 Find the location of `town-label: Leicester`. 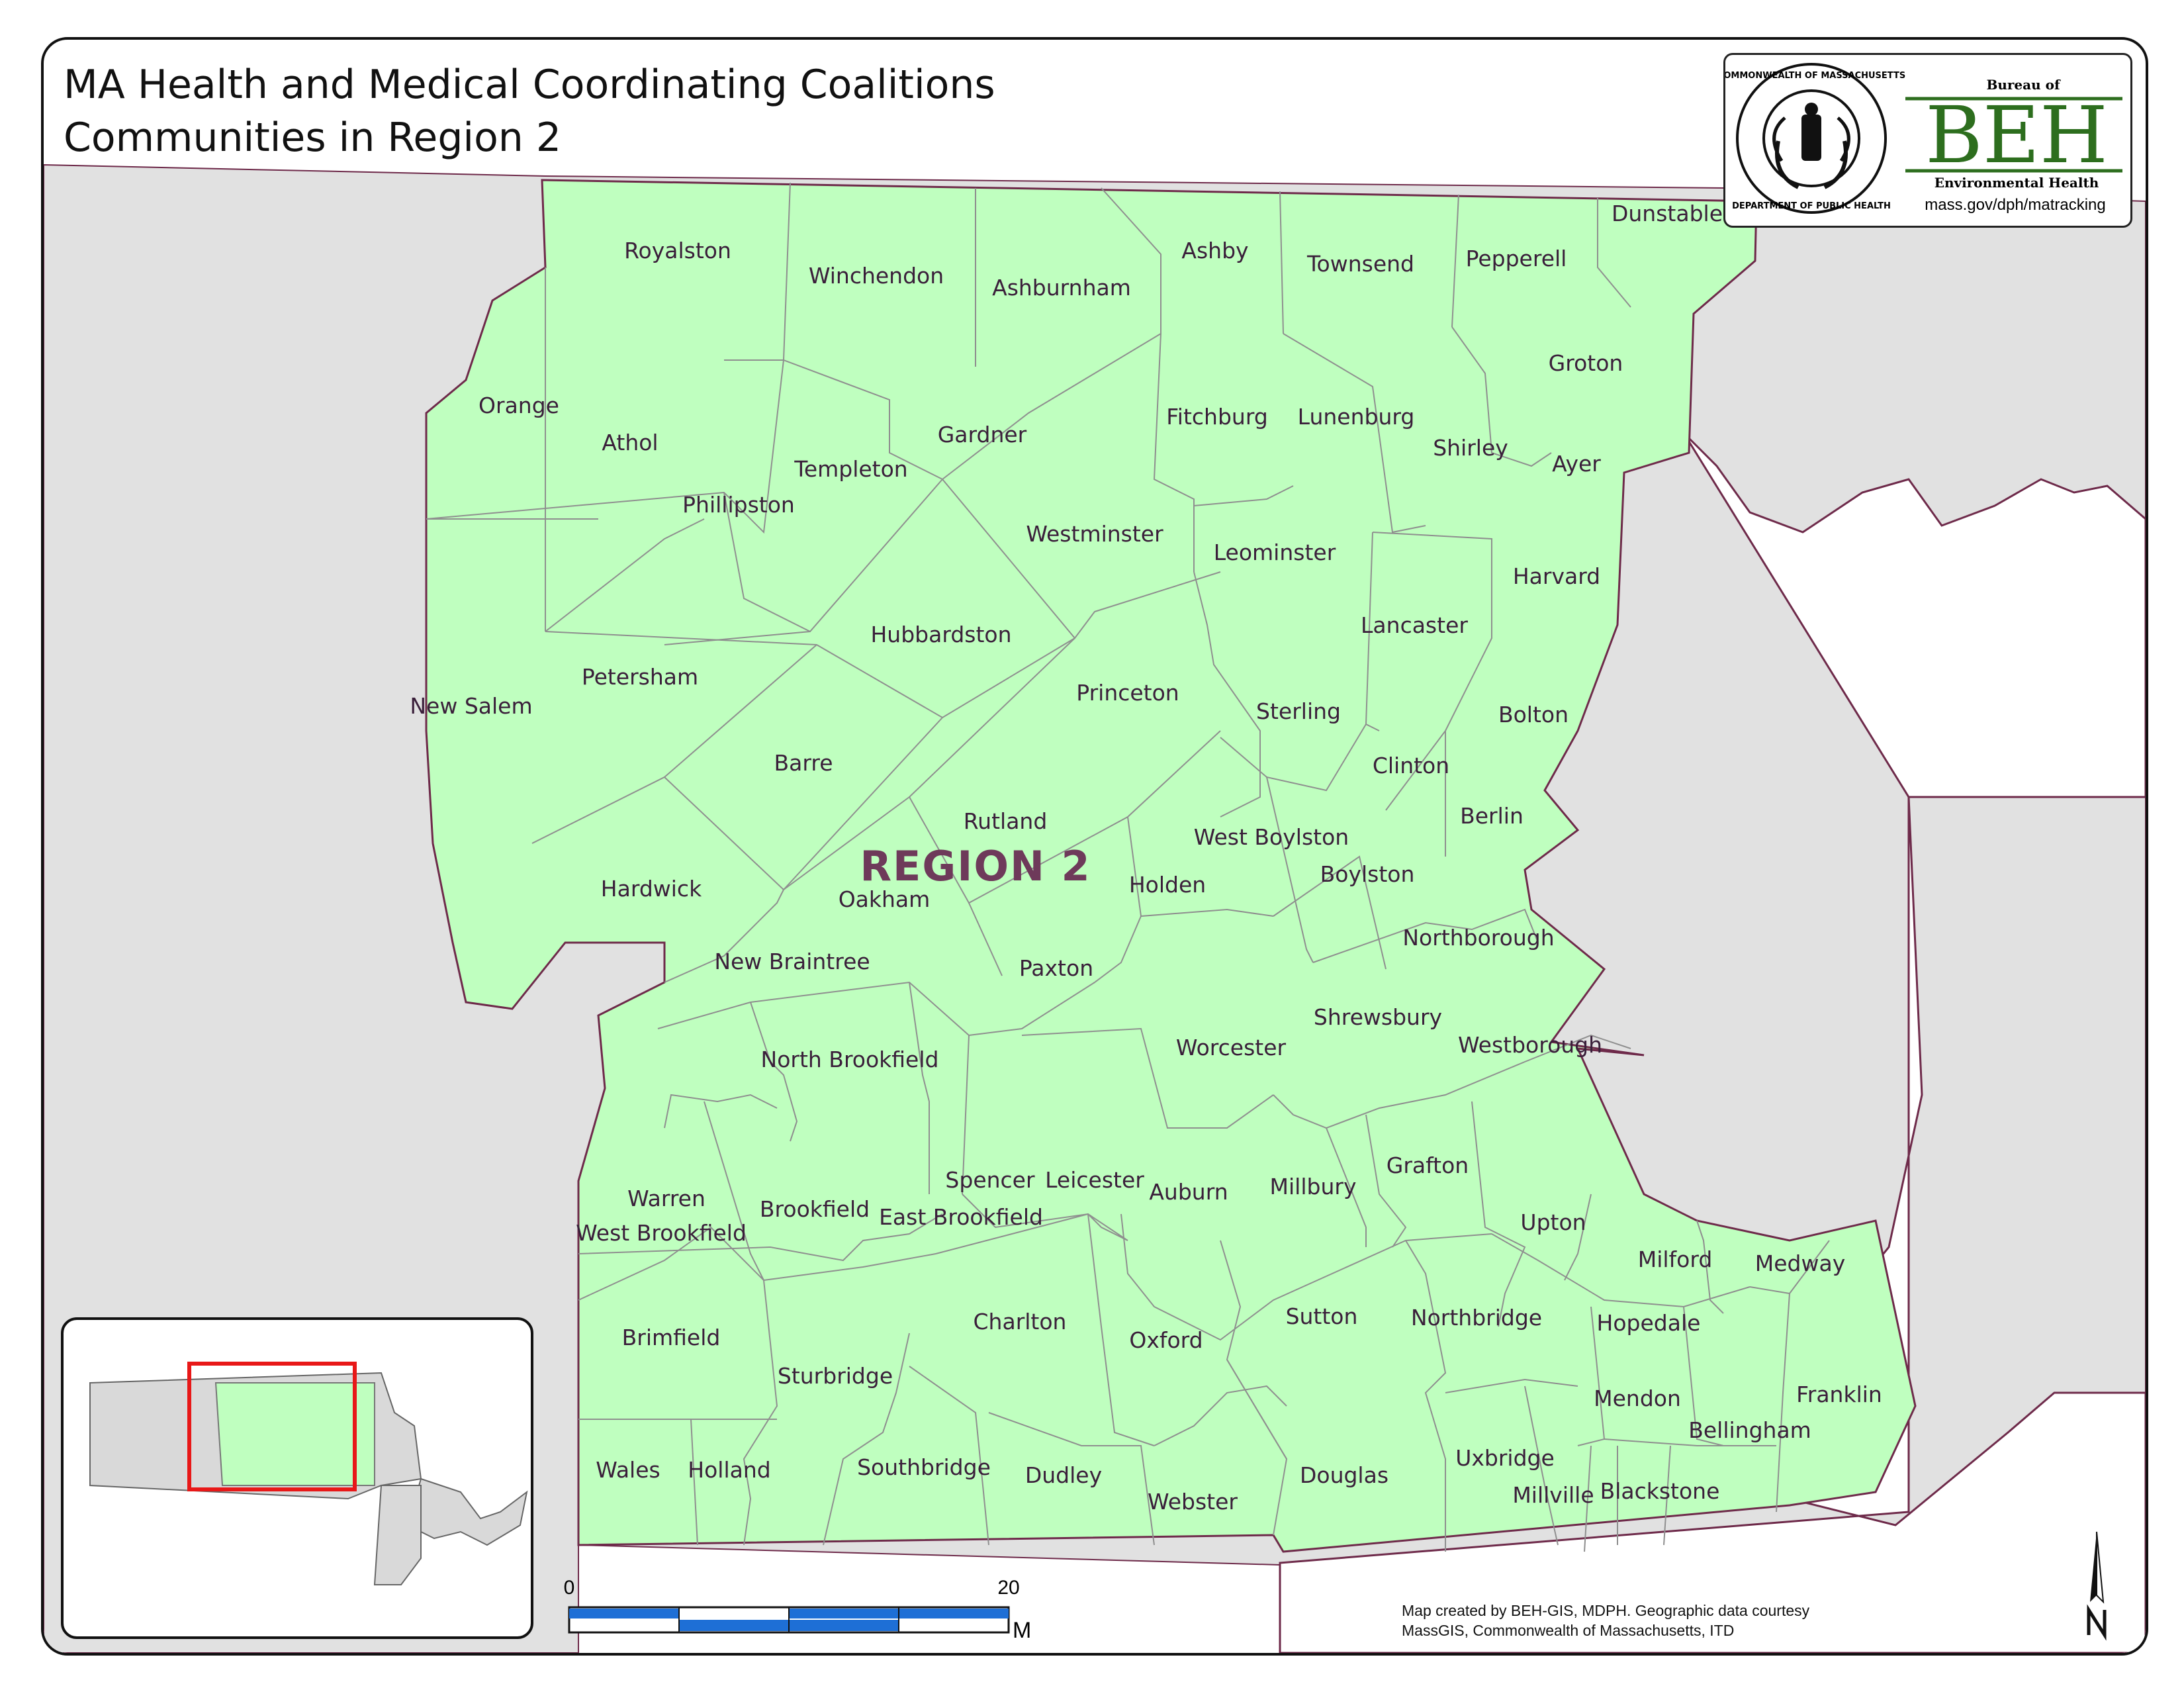

town-label: Leicester is located at coordinates (1094, 1180).